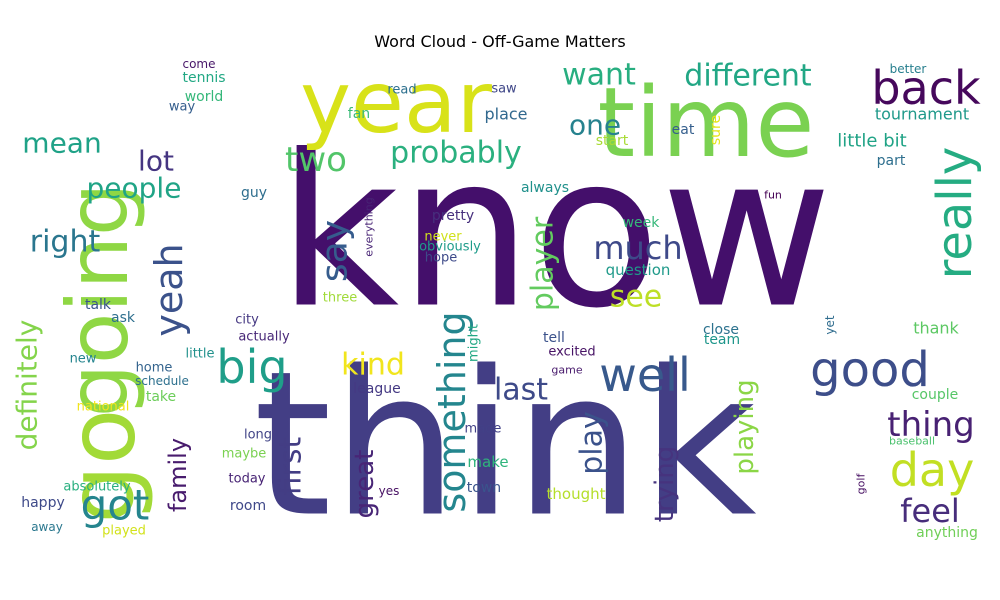 This screenshot has width=1000, height=600. I want to click on word-time: time, so click(706, 123).